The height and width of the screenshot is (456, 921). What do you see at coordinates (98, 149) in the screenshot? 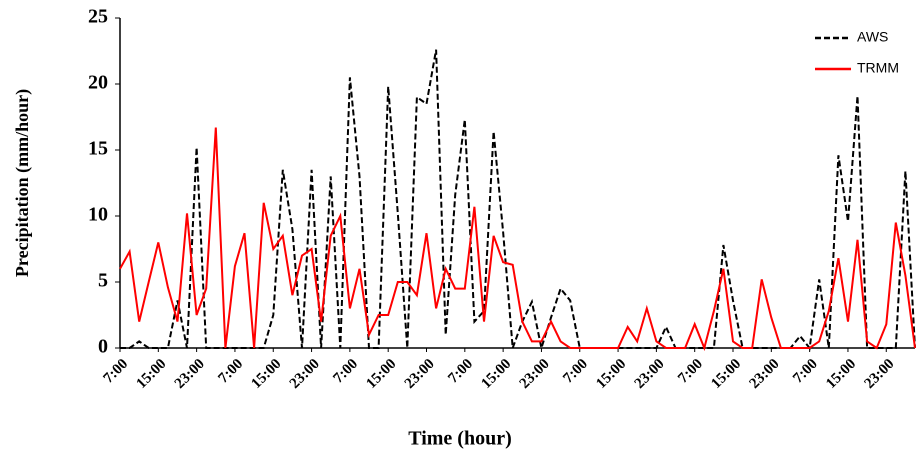
I see `y-tick-label: 15` at bounding box center [98, 149].